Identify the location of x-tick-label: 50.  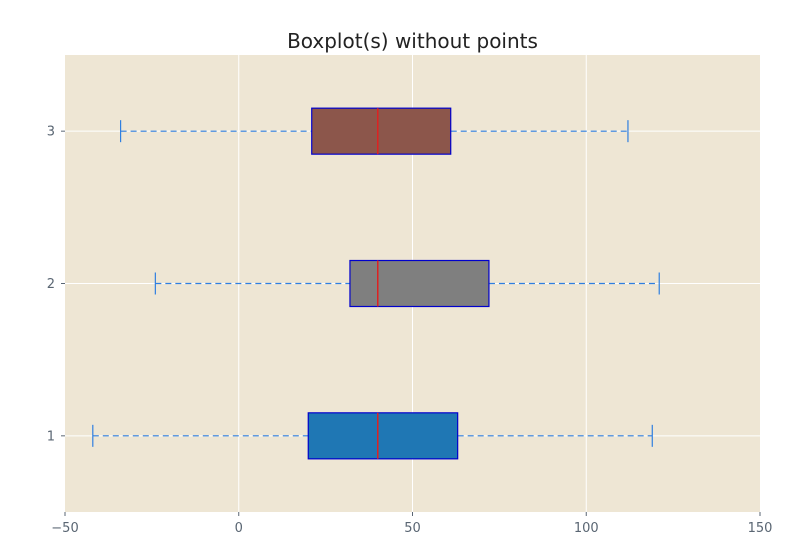
(412, 528).